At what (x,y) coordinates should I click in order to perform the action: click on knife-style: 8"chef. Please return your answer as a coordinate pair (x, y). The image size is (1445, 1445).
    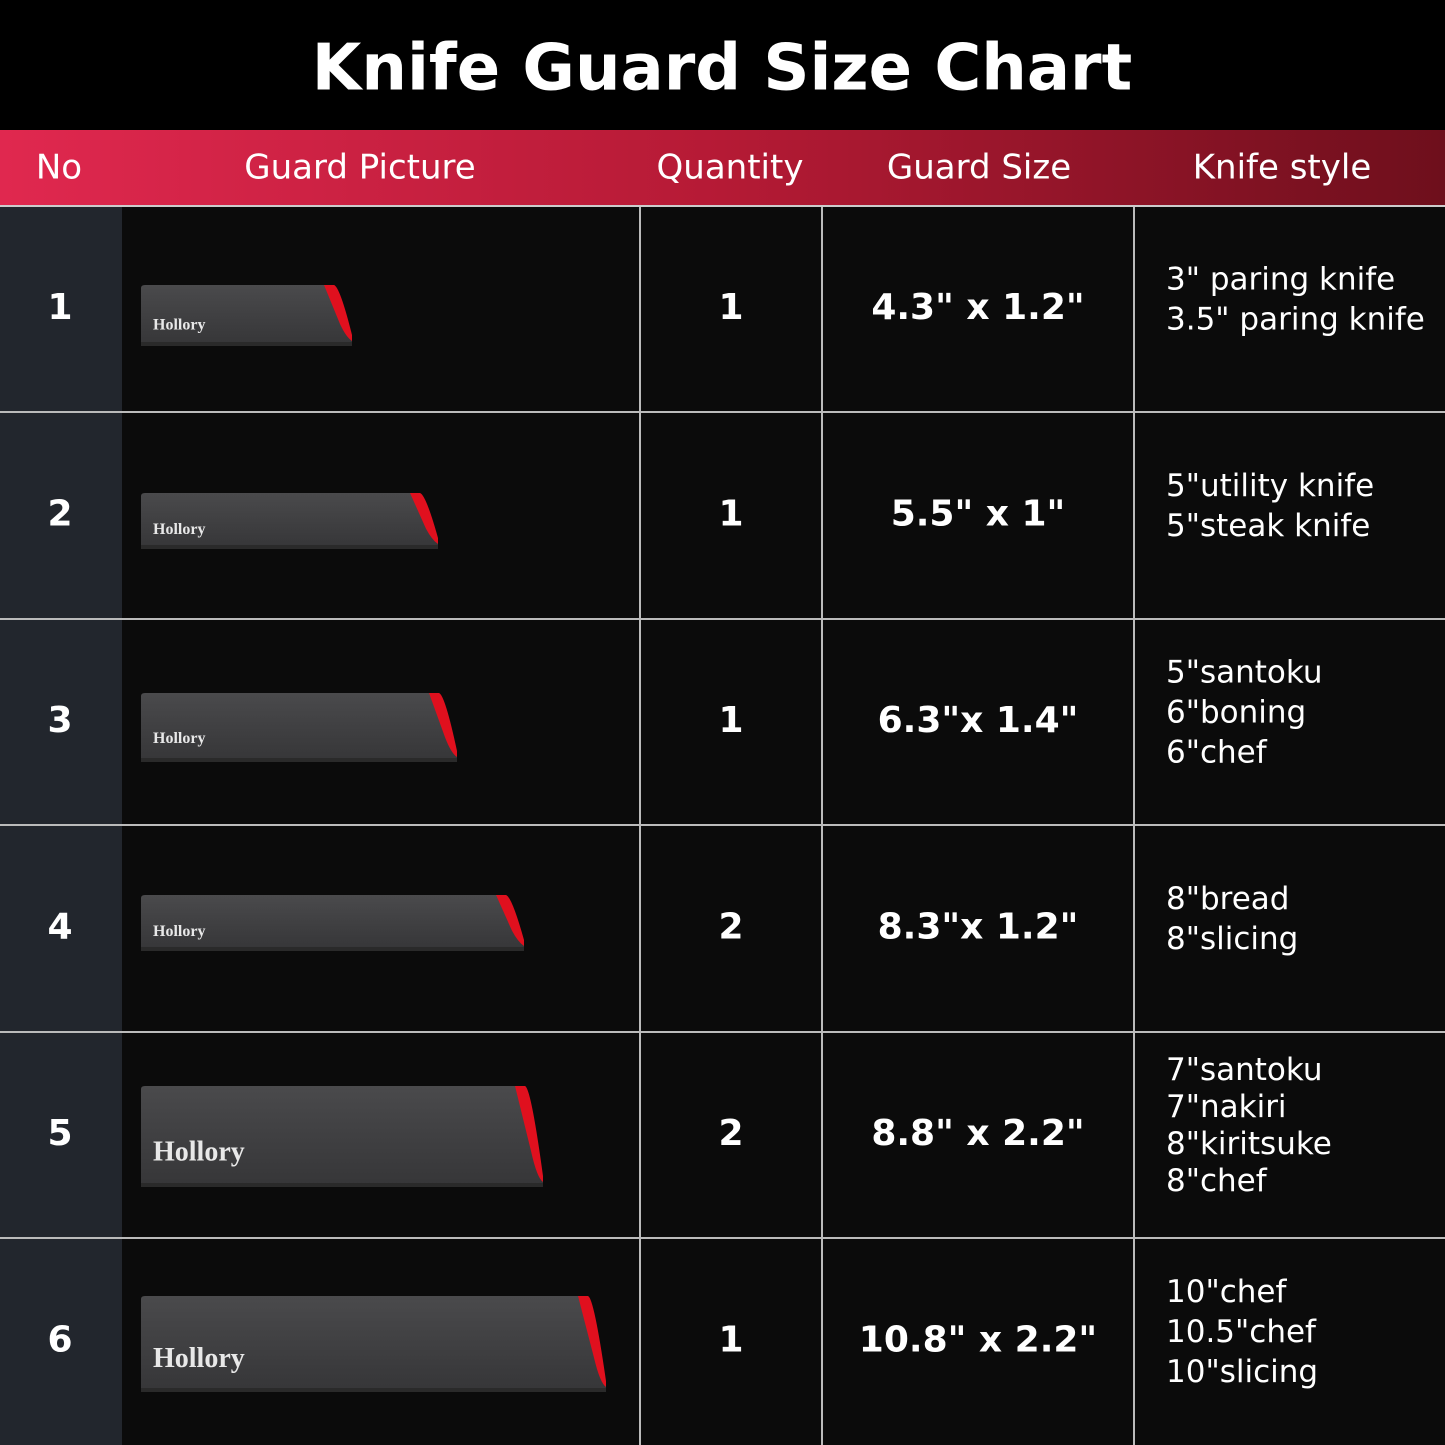
    Looking at the image, I should click on (1217, 1181).